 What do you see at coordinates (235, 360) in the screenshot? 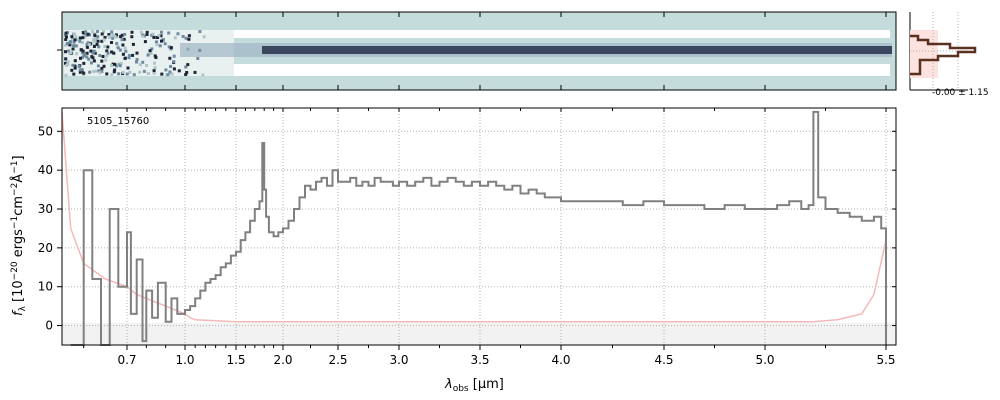
I see `x-tick-label: 1.5` at bounding box center [235, 360].